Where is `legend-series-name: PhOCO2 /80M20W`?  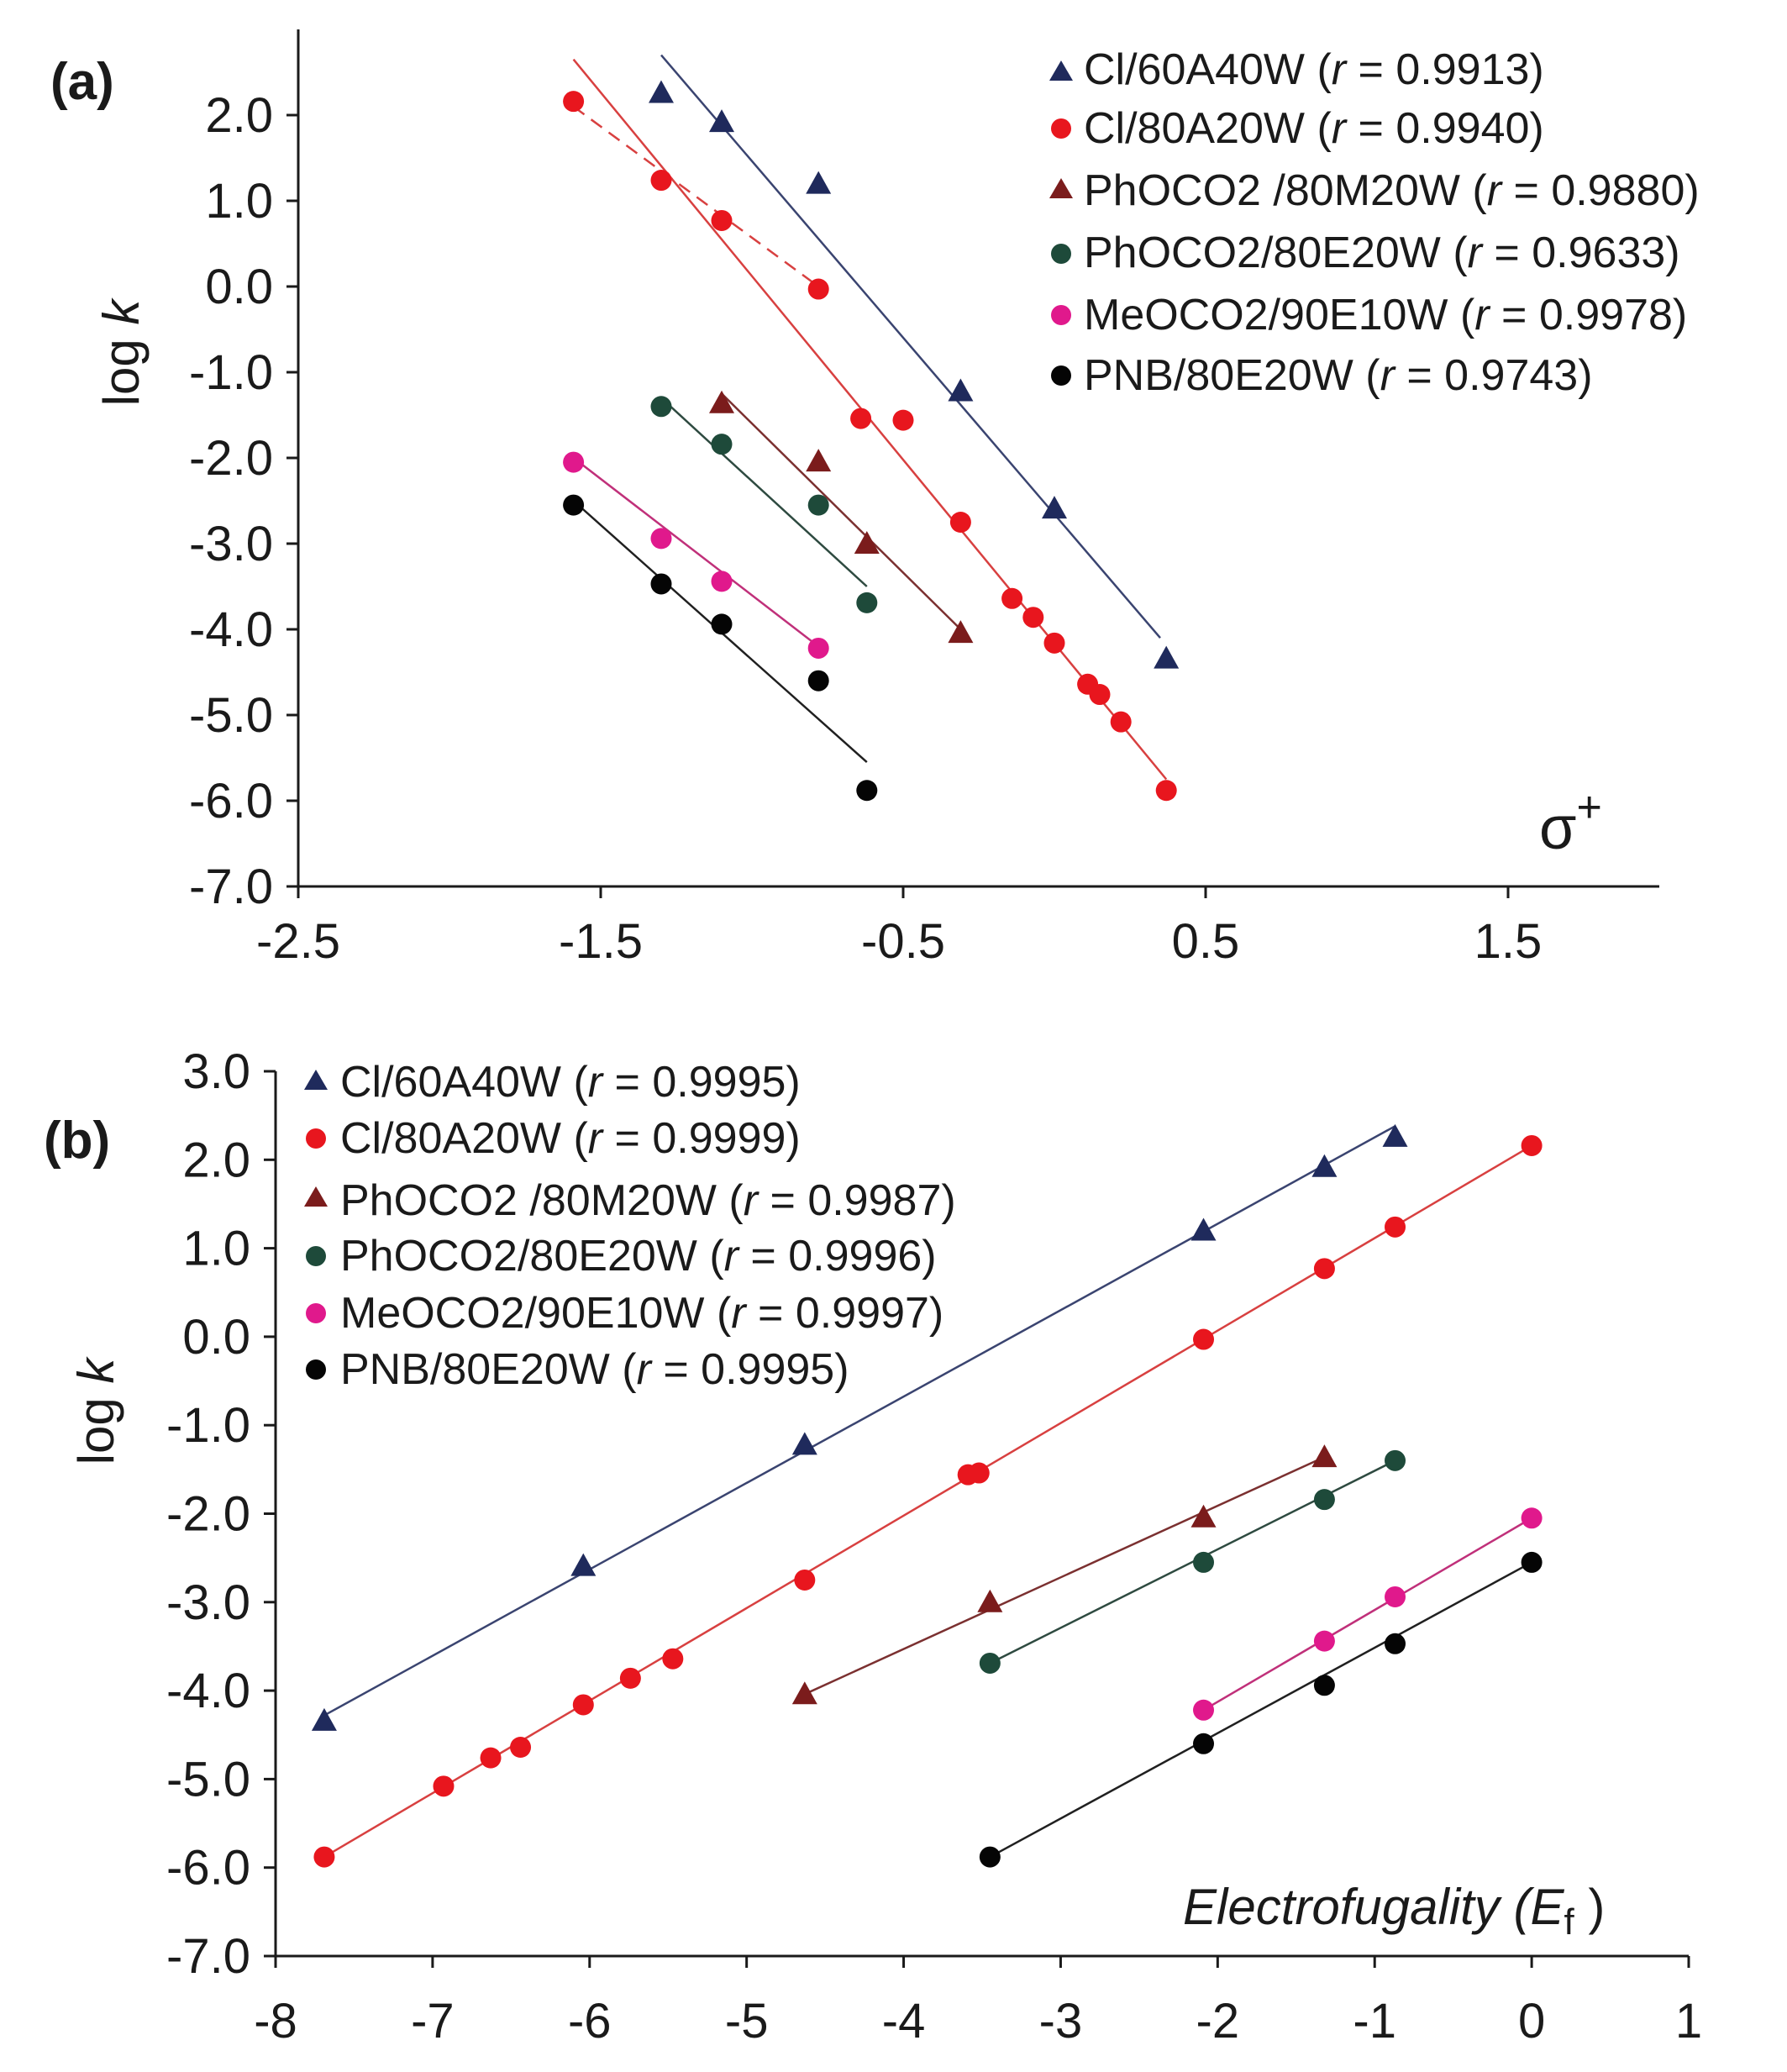 legend-series-name: PhOCO2 /80M20W is located at coordinates (528, 1200).